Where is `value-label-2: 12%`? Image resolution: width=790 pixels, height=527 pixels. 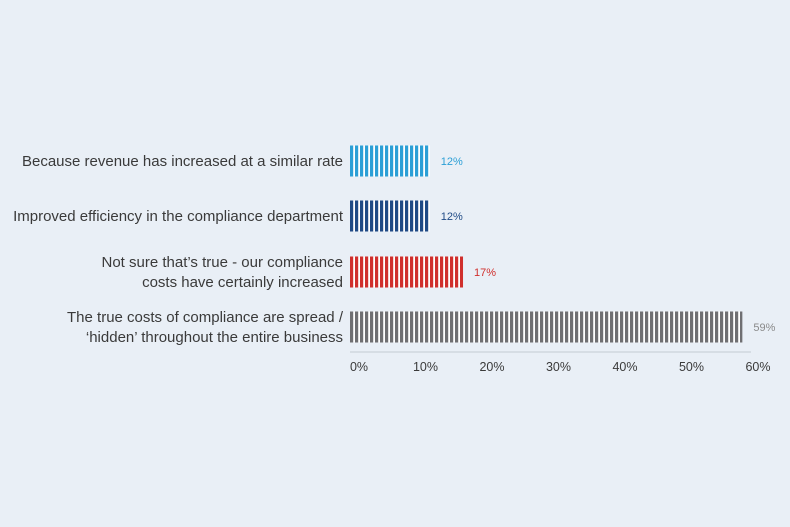 value-label-2: 12% is located at coordinates (452, 217).